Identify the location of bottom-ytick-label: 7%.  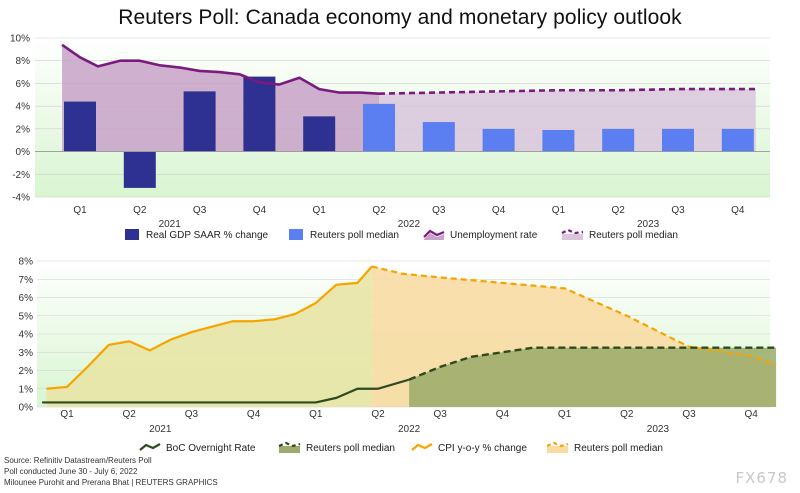
(26, 280).